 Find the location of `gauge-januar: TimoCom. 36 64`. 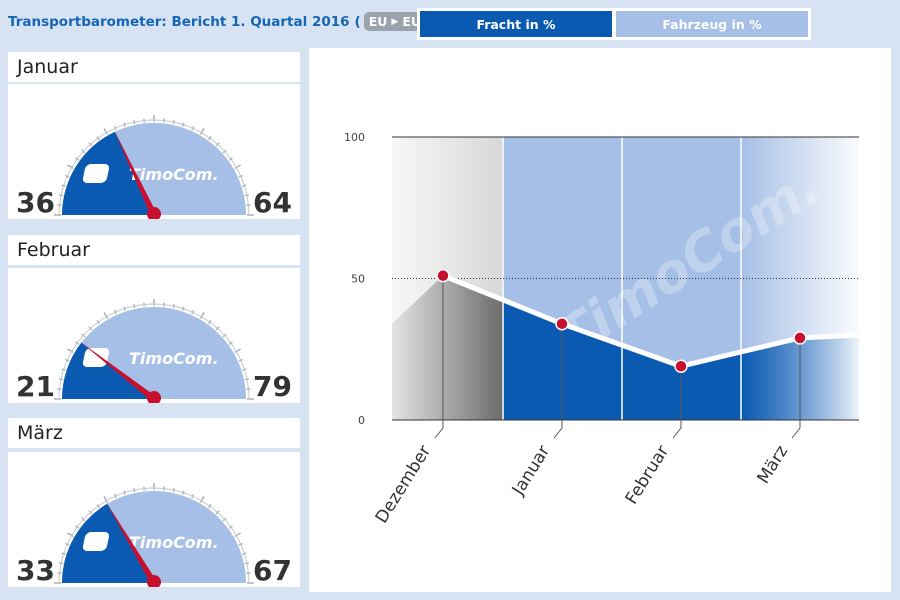

gauge-januar: TimoCom. 36 64 is located at coordinates (154, 167).